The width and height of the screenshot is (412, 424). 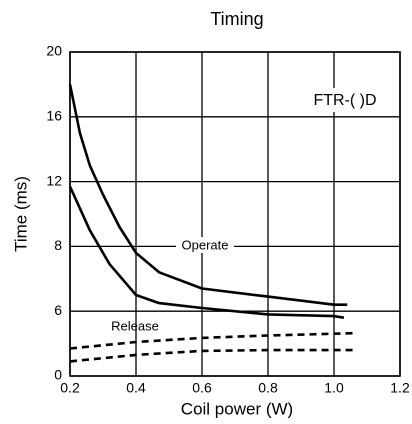 I want to click on annotation: Operate, so click(x=205, y=244).